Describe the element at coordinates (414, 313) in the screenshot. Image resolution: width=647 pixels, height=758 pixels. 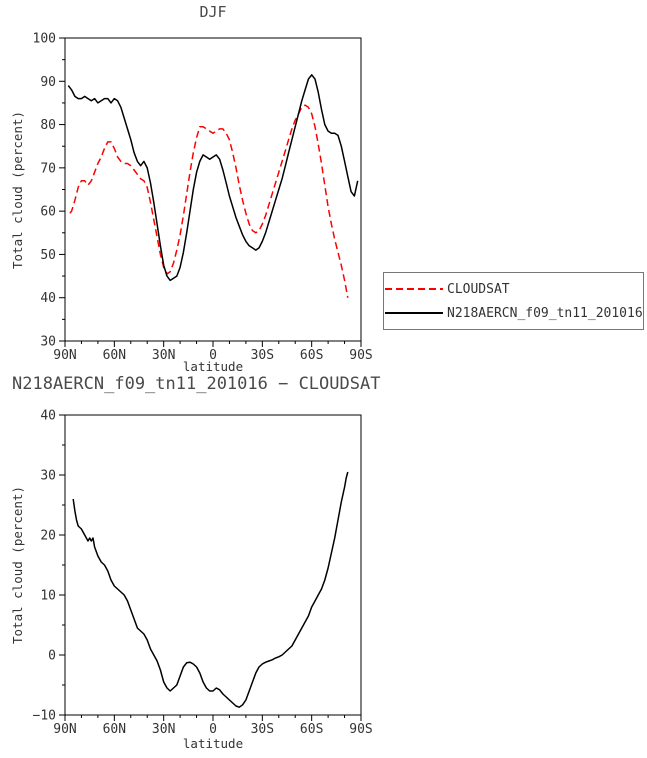
I see `legend-solid-line-icon` at that location.